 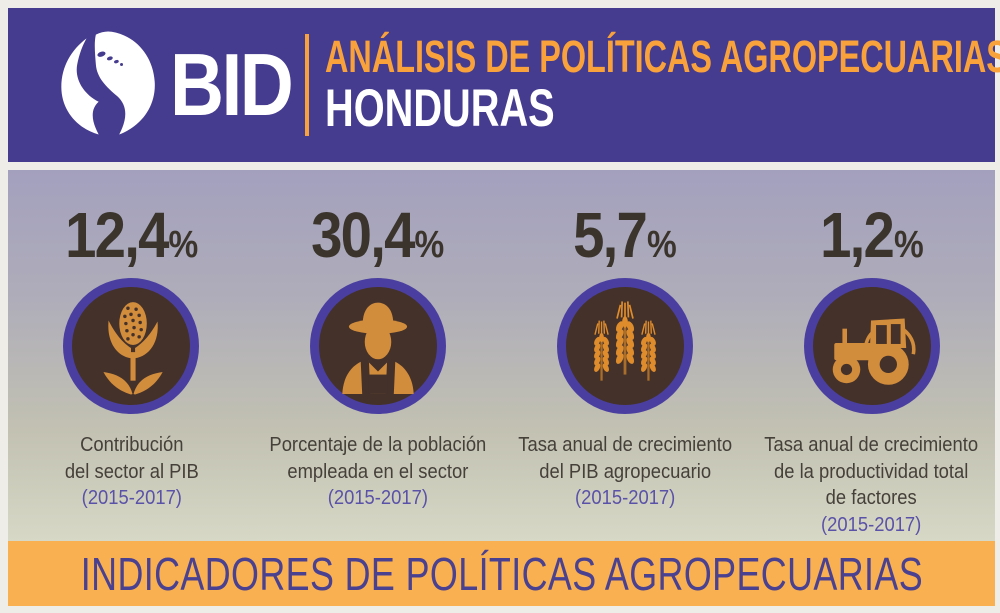 I want to click on stat-column-employment: 30,4%, so click(x=378, y=355).